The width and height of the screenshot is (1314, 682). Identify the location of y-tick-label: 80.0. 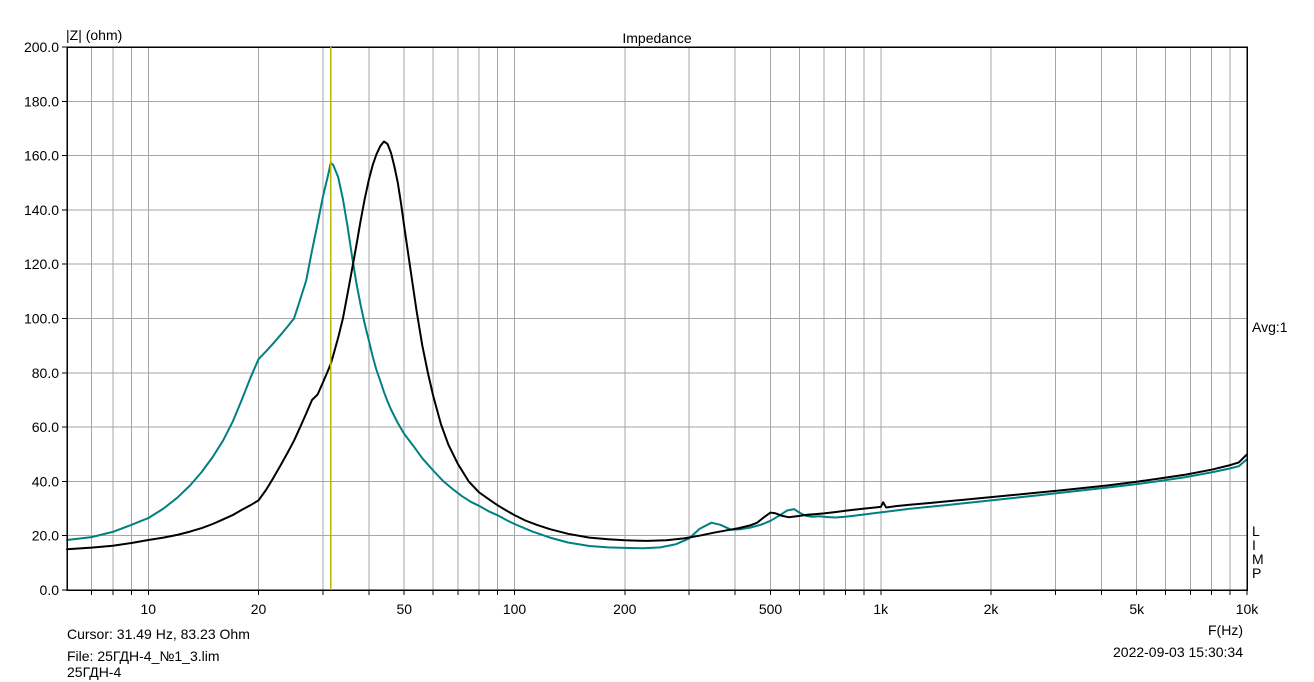
(45, 373).